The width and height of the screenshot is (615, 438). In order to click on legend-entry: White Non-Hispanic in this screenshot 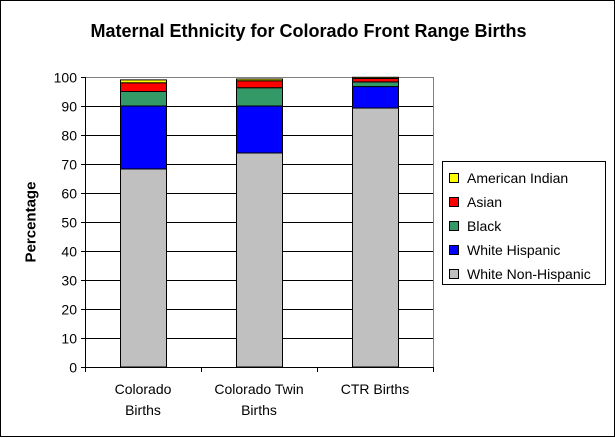, I will do `click(524, 274)`.